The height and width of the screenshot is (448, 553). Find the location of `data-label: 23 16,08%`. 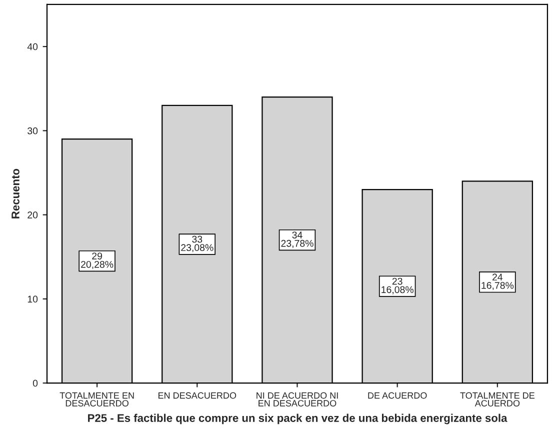

data-label: 23 16,08% is located at coordinates (398, 286).